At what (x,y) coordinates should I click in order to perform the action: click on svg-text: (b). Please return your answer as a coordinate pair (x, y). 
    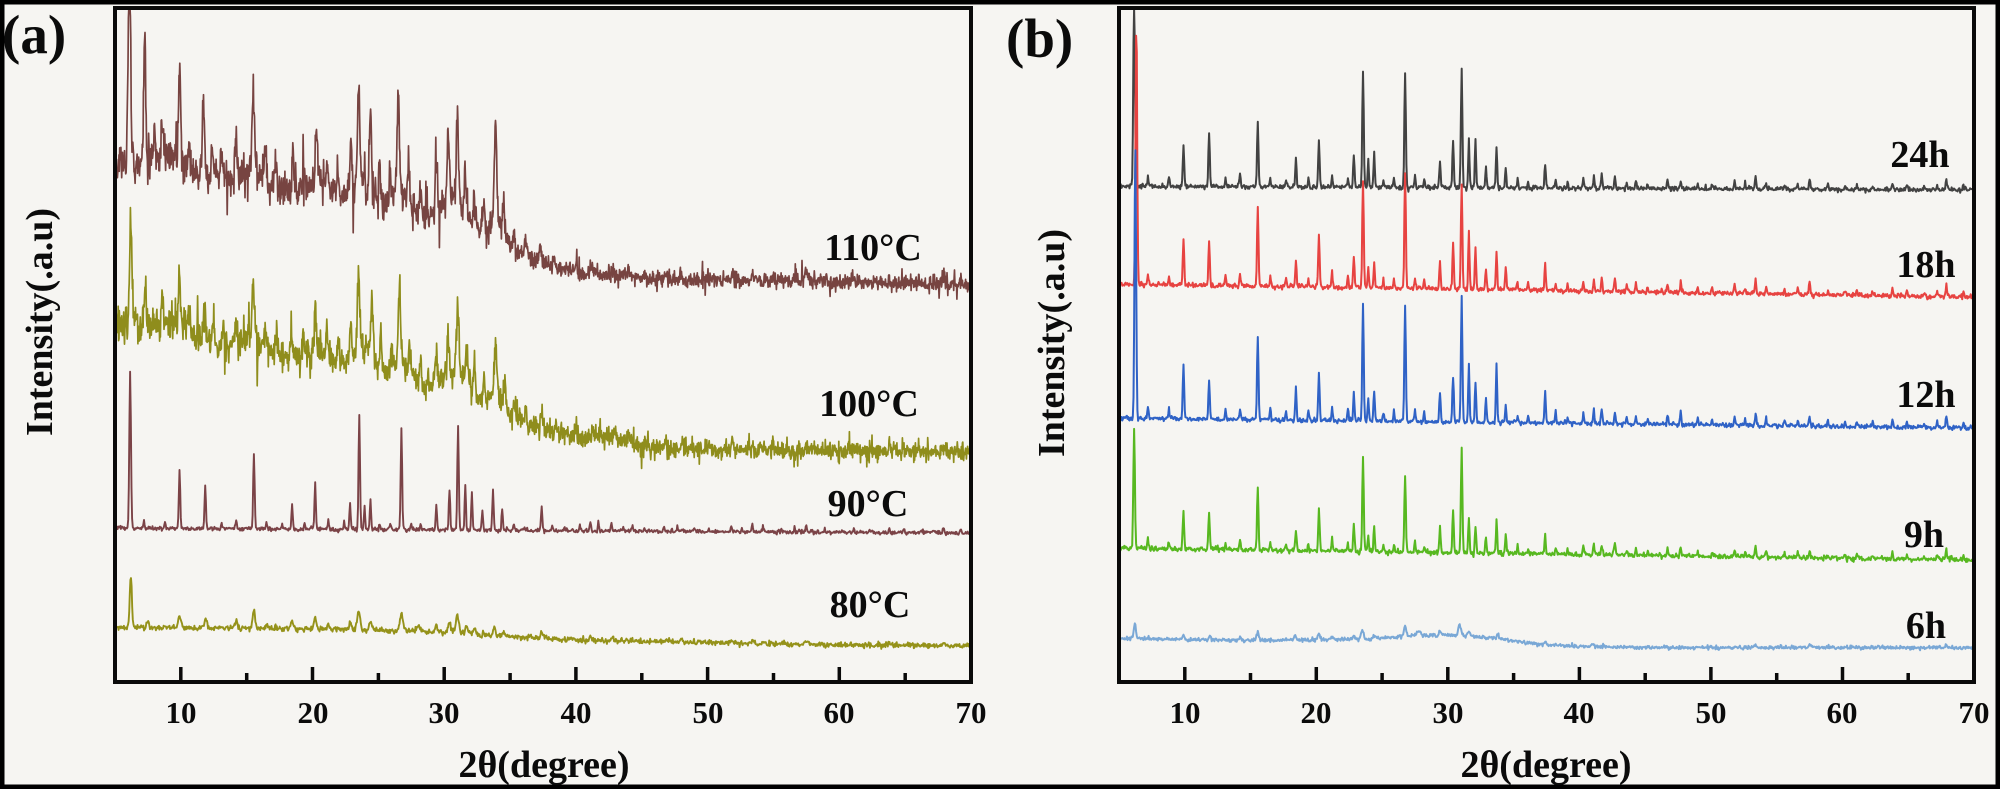
    Looking at the image, I should click on (1039, 38).